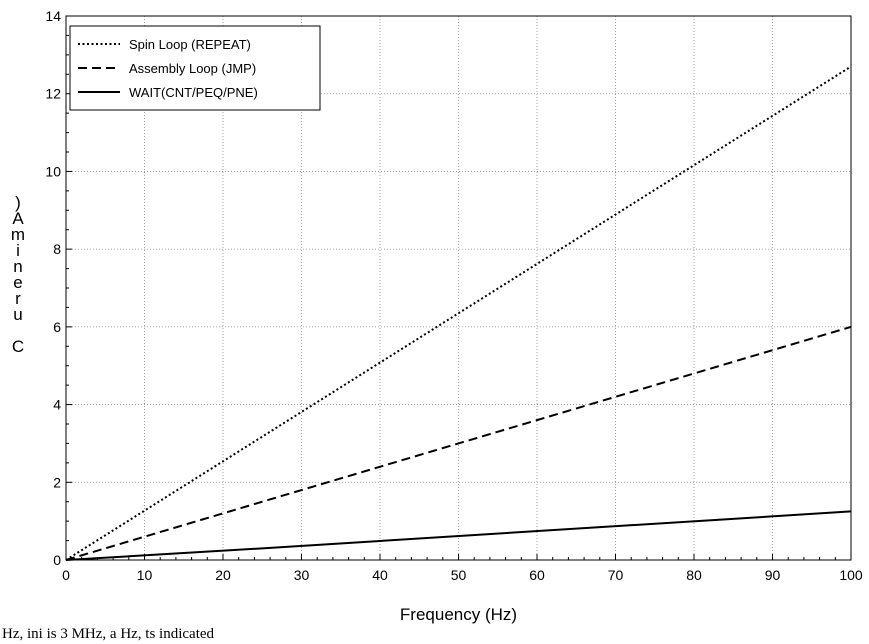  I want to click on x-tick-label: 90, so click(773, 575).